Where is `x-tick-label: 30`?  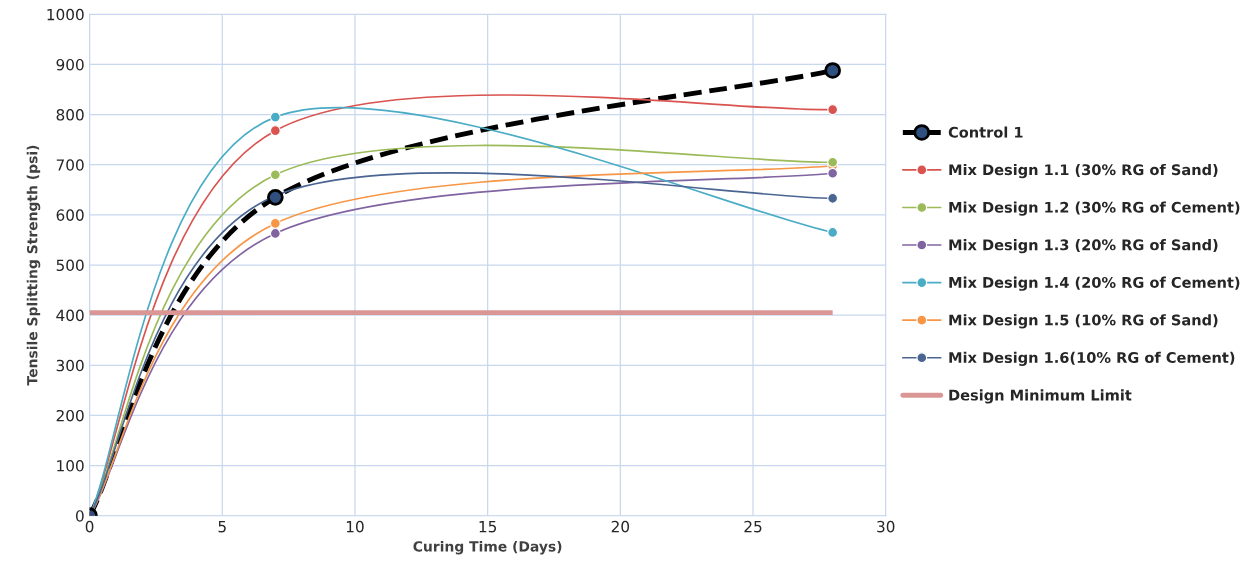 x-tick-label: 30 is located at coordinates (886, 526).